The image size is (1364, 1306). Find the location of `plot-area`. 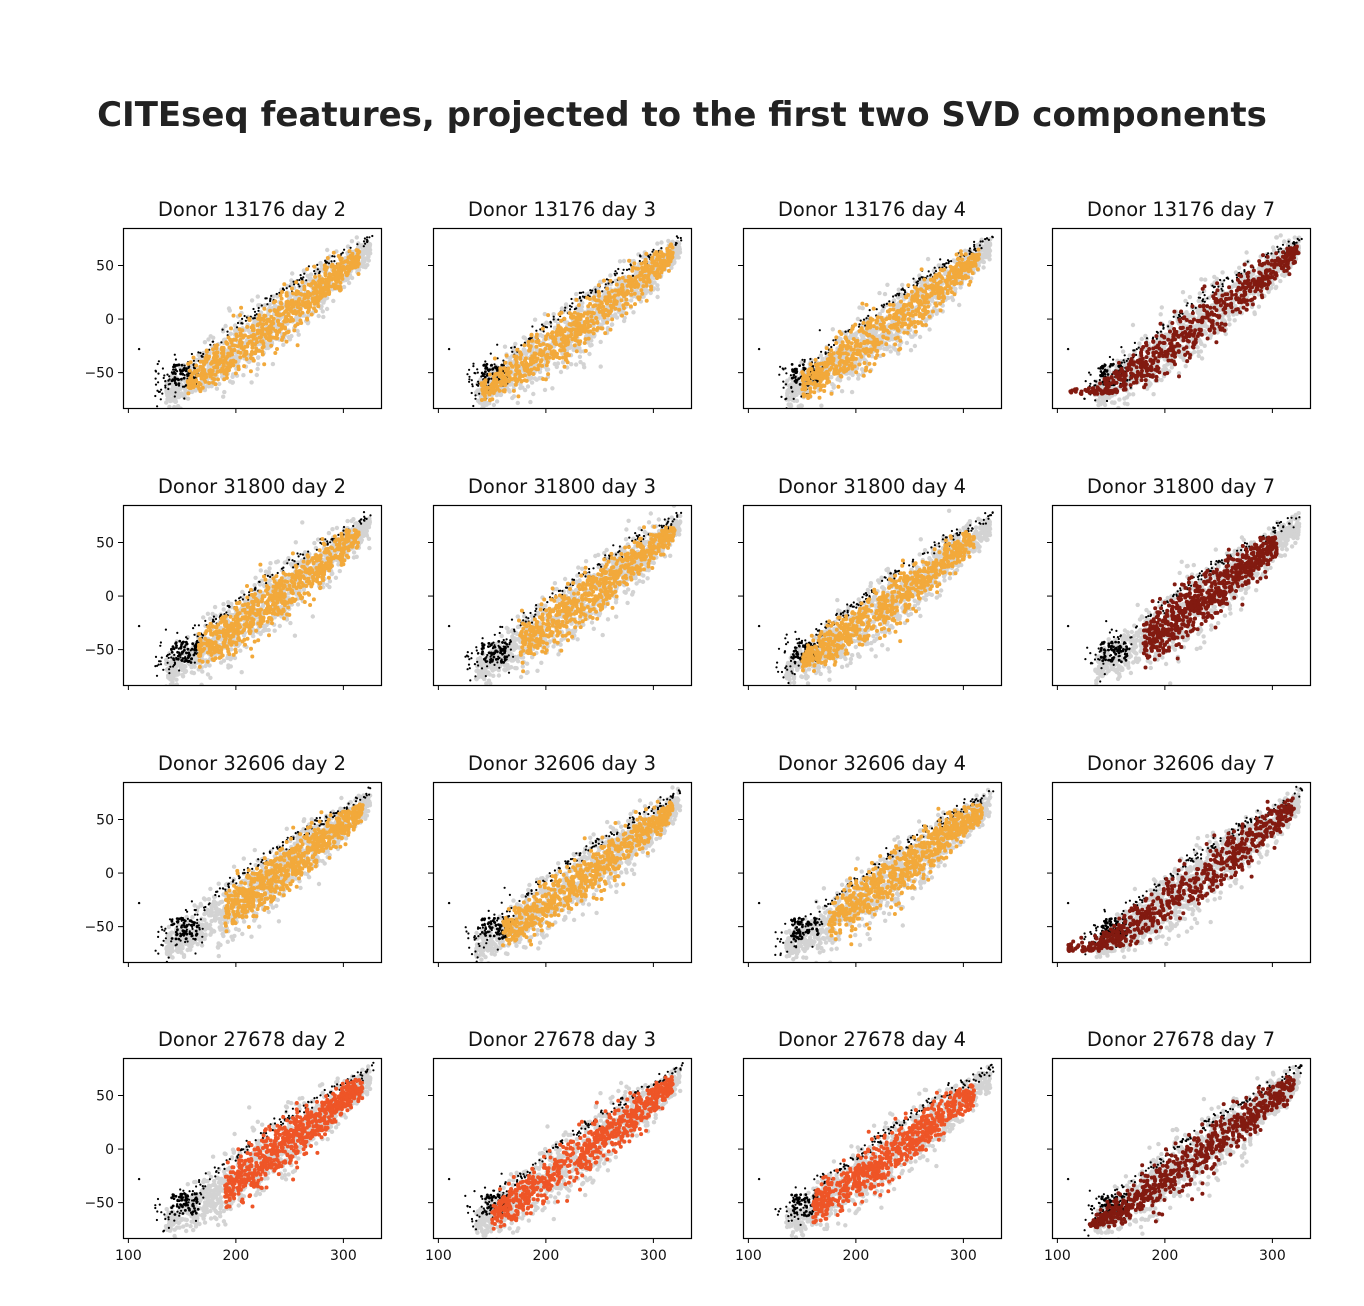

plot-area is located at coordinates (255, 321).